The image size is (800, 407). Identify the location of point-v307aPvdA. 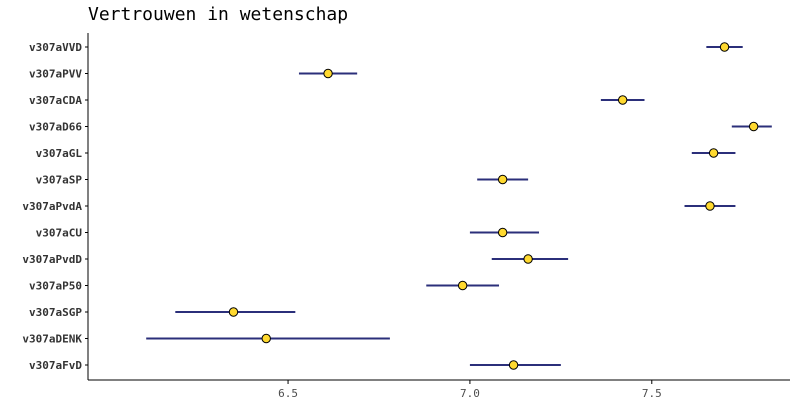
(710, 206).